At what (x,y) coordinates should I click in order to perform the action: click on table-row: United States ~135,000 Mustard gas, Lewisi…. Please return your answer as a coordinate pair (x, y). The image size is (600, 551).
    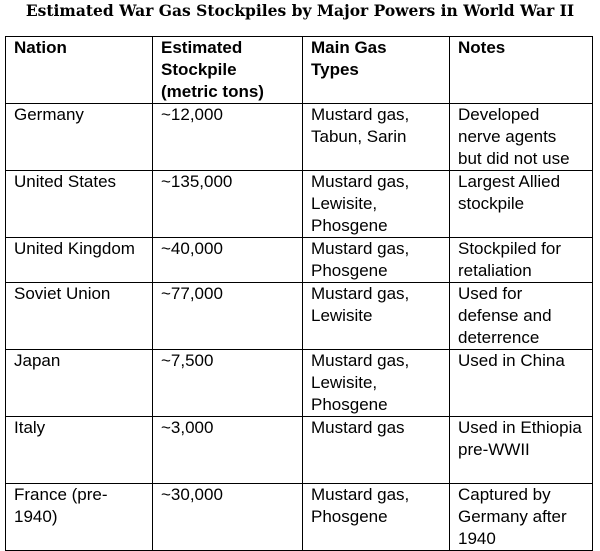
    Looking at the image, I should click on (299, 204).